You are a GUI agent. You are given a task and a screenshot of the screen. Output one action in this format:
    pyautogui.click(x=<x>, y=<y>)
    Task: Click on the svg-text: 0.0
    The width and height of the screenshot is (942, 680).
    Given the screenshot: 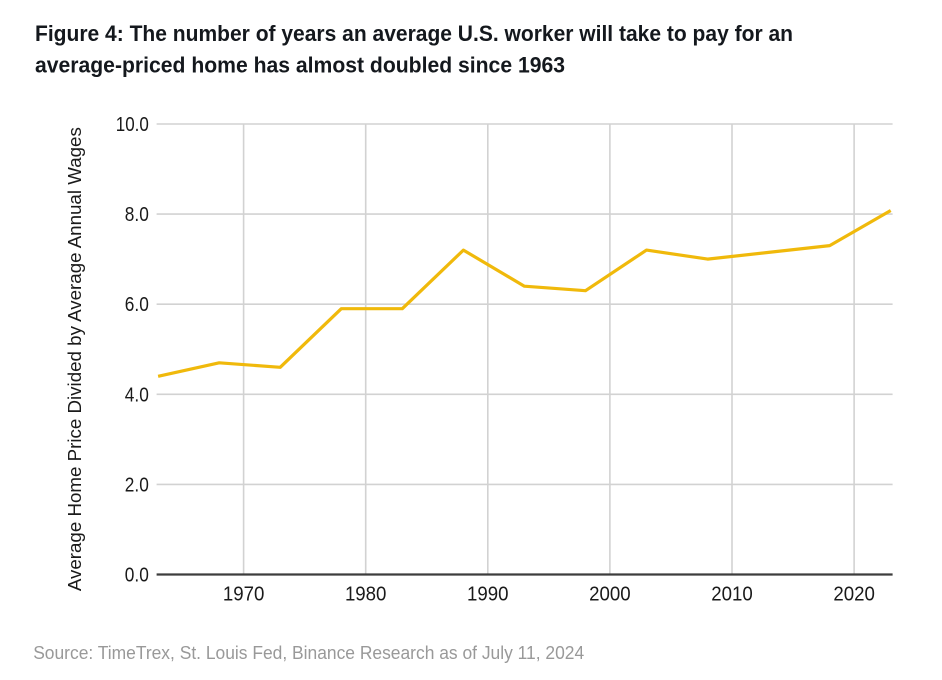 What is the action you would take?
    pyautogui.click(x=137, y=576)
    